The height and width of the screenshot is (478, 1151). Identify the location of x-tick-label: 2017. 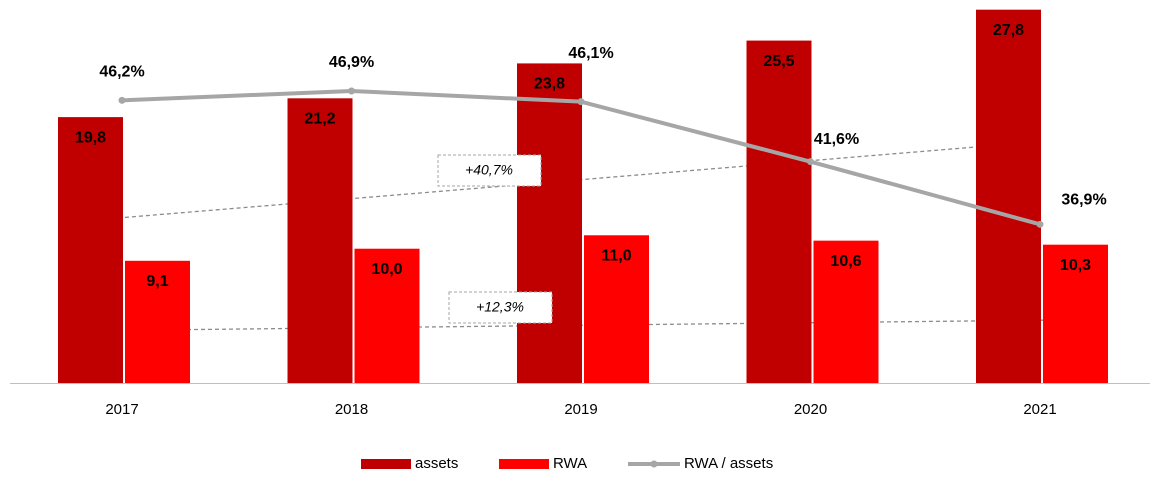
(121, 409).